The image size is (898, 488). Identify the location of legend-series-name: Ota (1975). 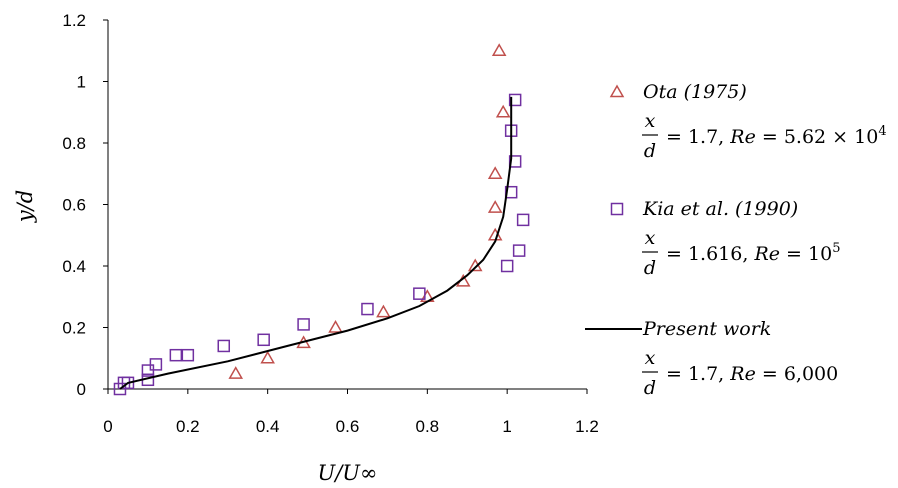
(695, 92).